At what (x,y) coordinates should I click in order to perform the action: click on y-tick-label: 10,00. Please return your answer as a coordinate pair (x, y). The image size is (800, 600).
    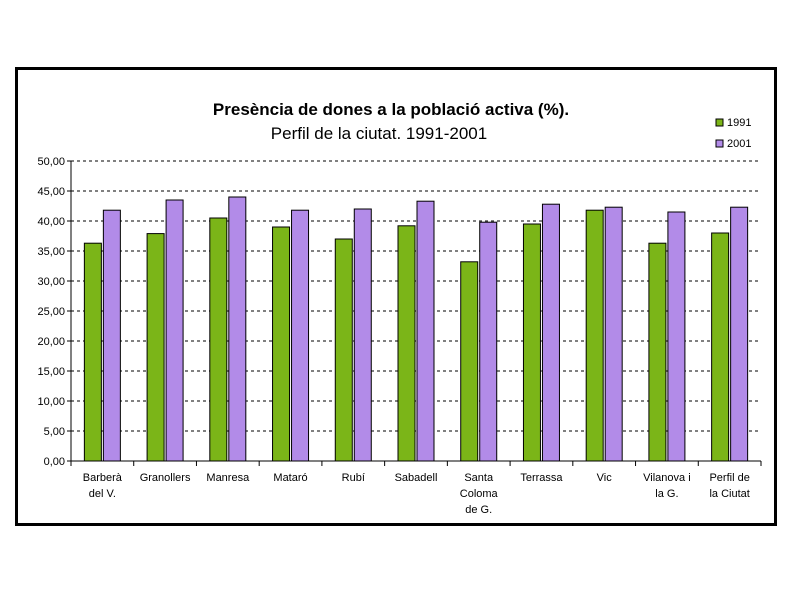
    Looking at the image, I should click on (51, 402).